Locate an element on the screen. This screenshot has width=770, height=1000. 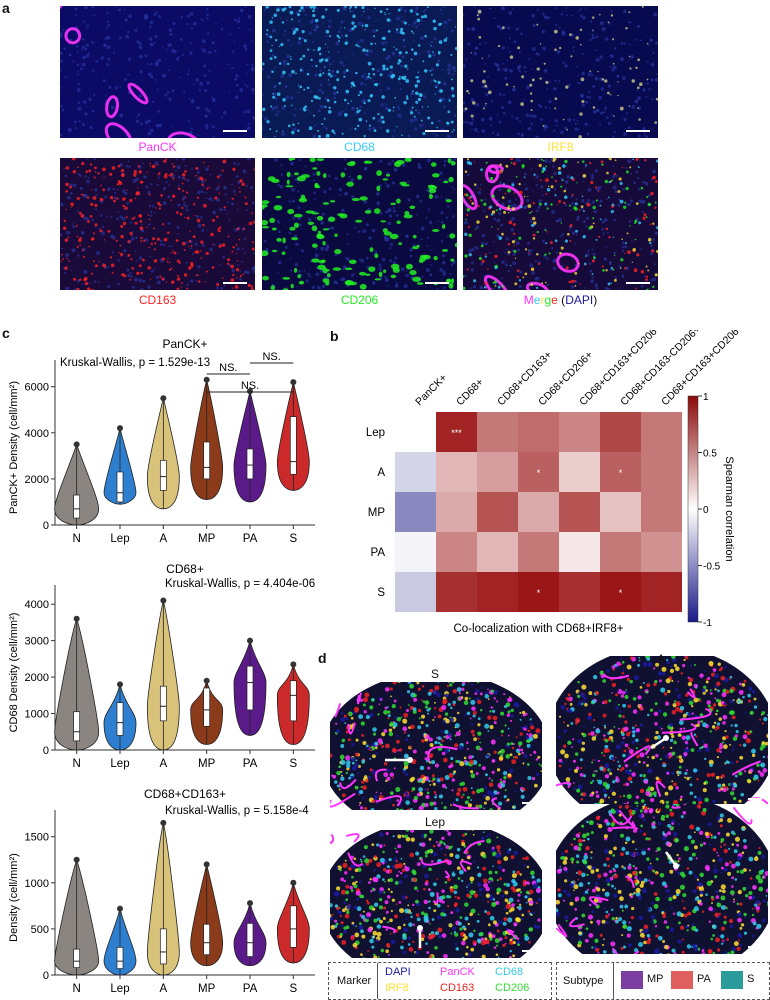
marker-dapi: DAPI is located at coordinates (398, 972).